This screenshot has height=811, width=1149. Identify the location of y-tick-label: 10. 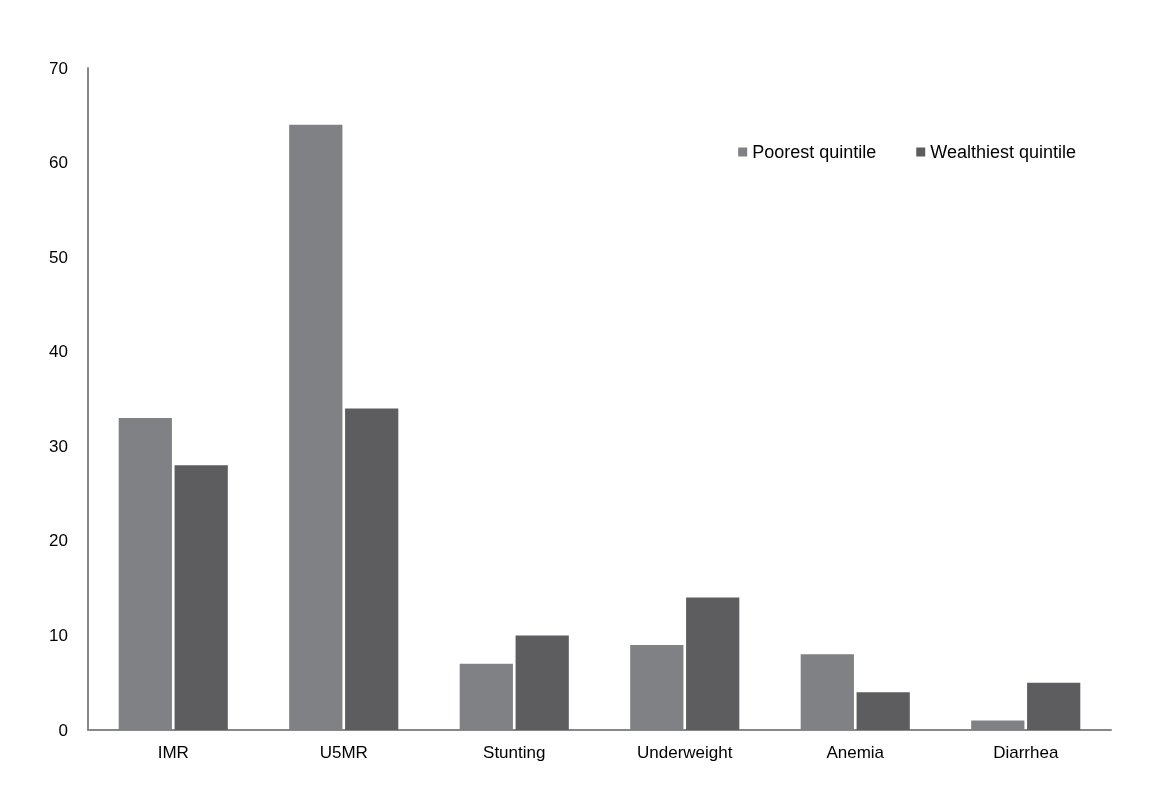
(58, 635).